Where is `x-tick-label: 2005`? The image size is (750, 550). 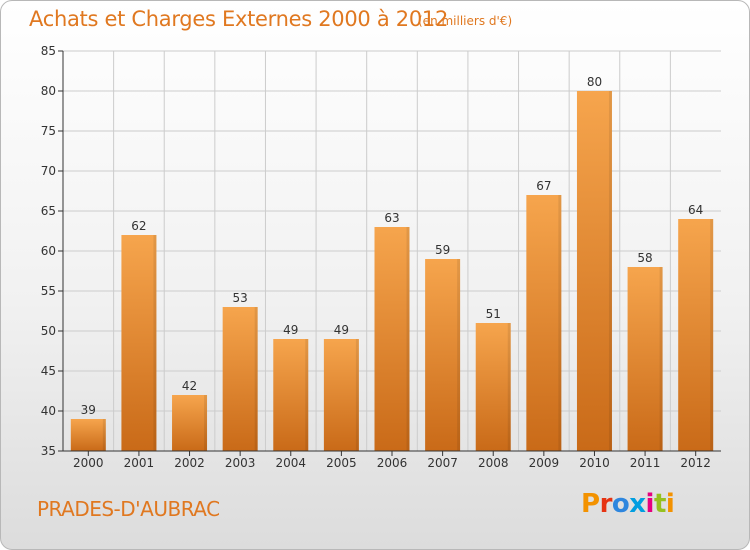 x-tick-label: 2005 is located at coordinates (341, 463).